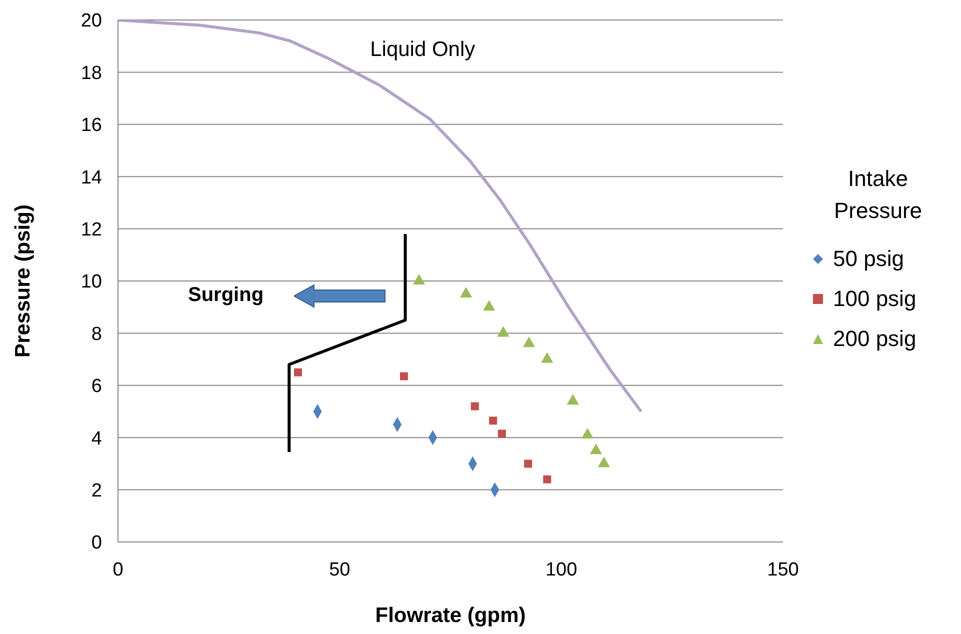  I want to click on annotation: Surging, so click(226, 295).